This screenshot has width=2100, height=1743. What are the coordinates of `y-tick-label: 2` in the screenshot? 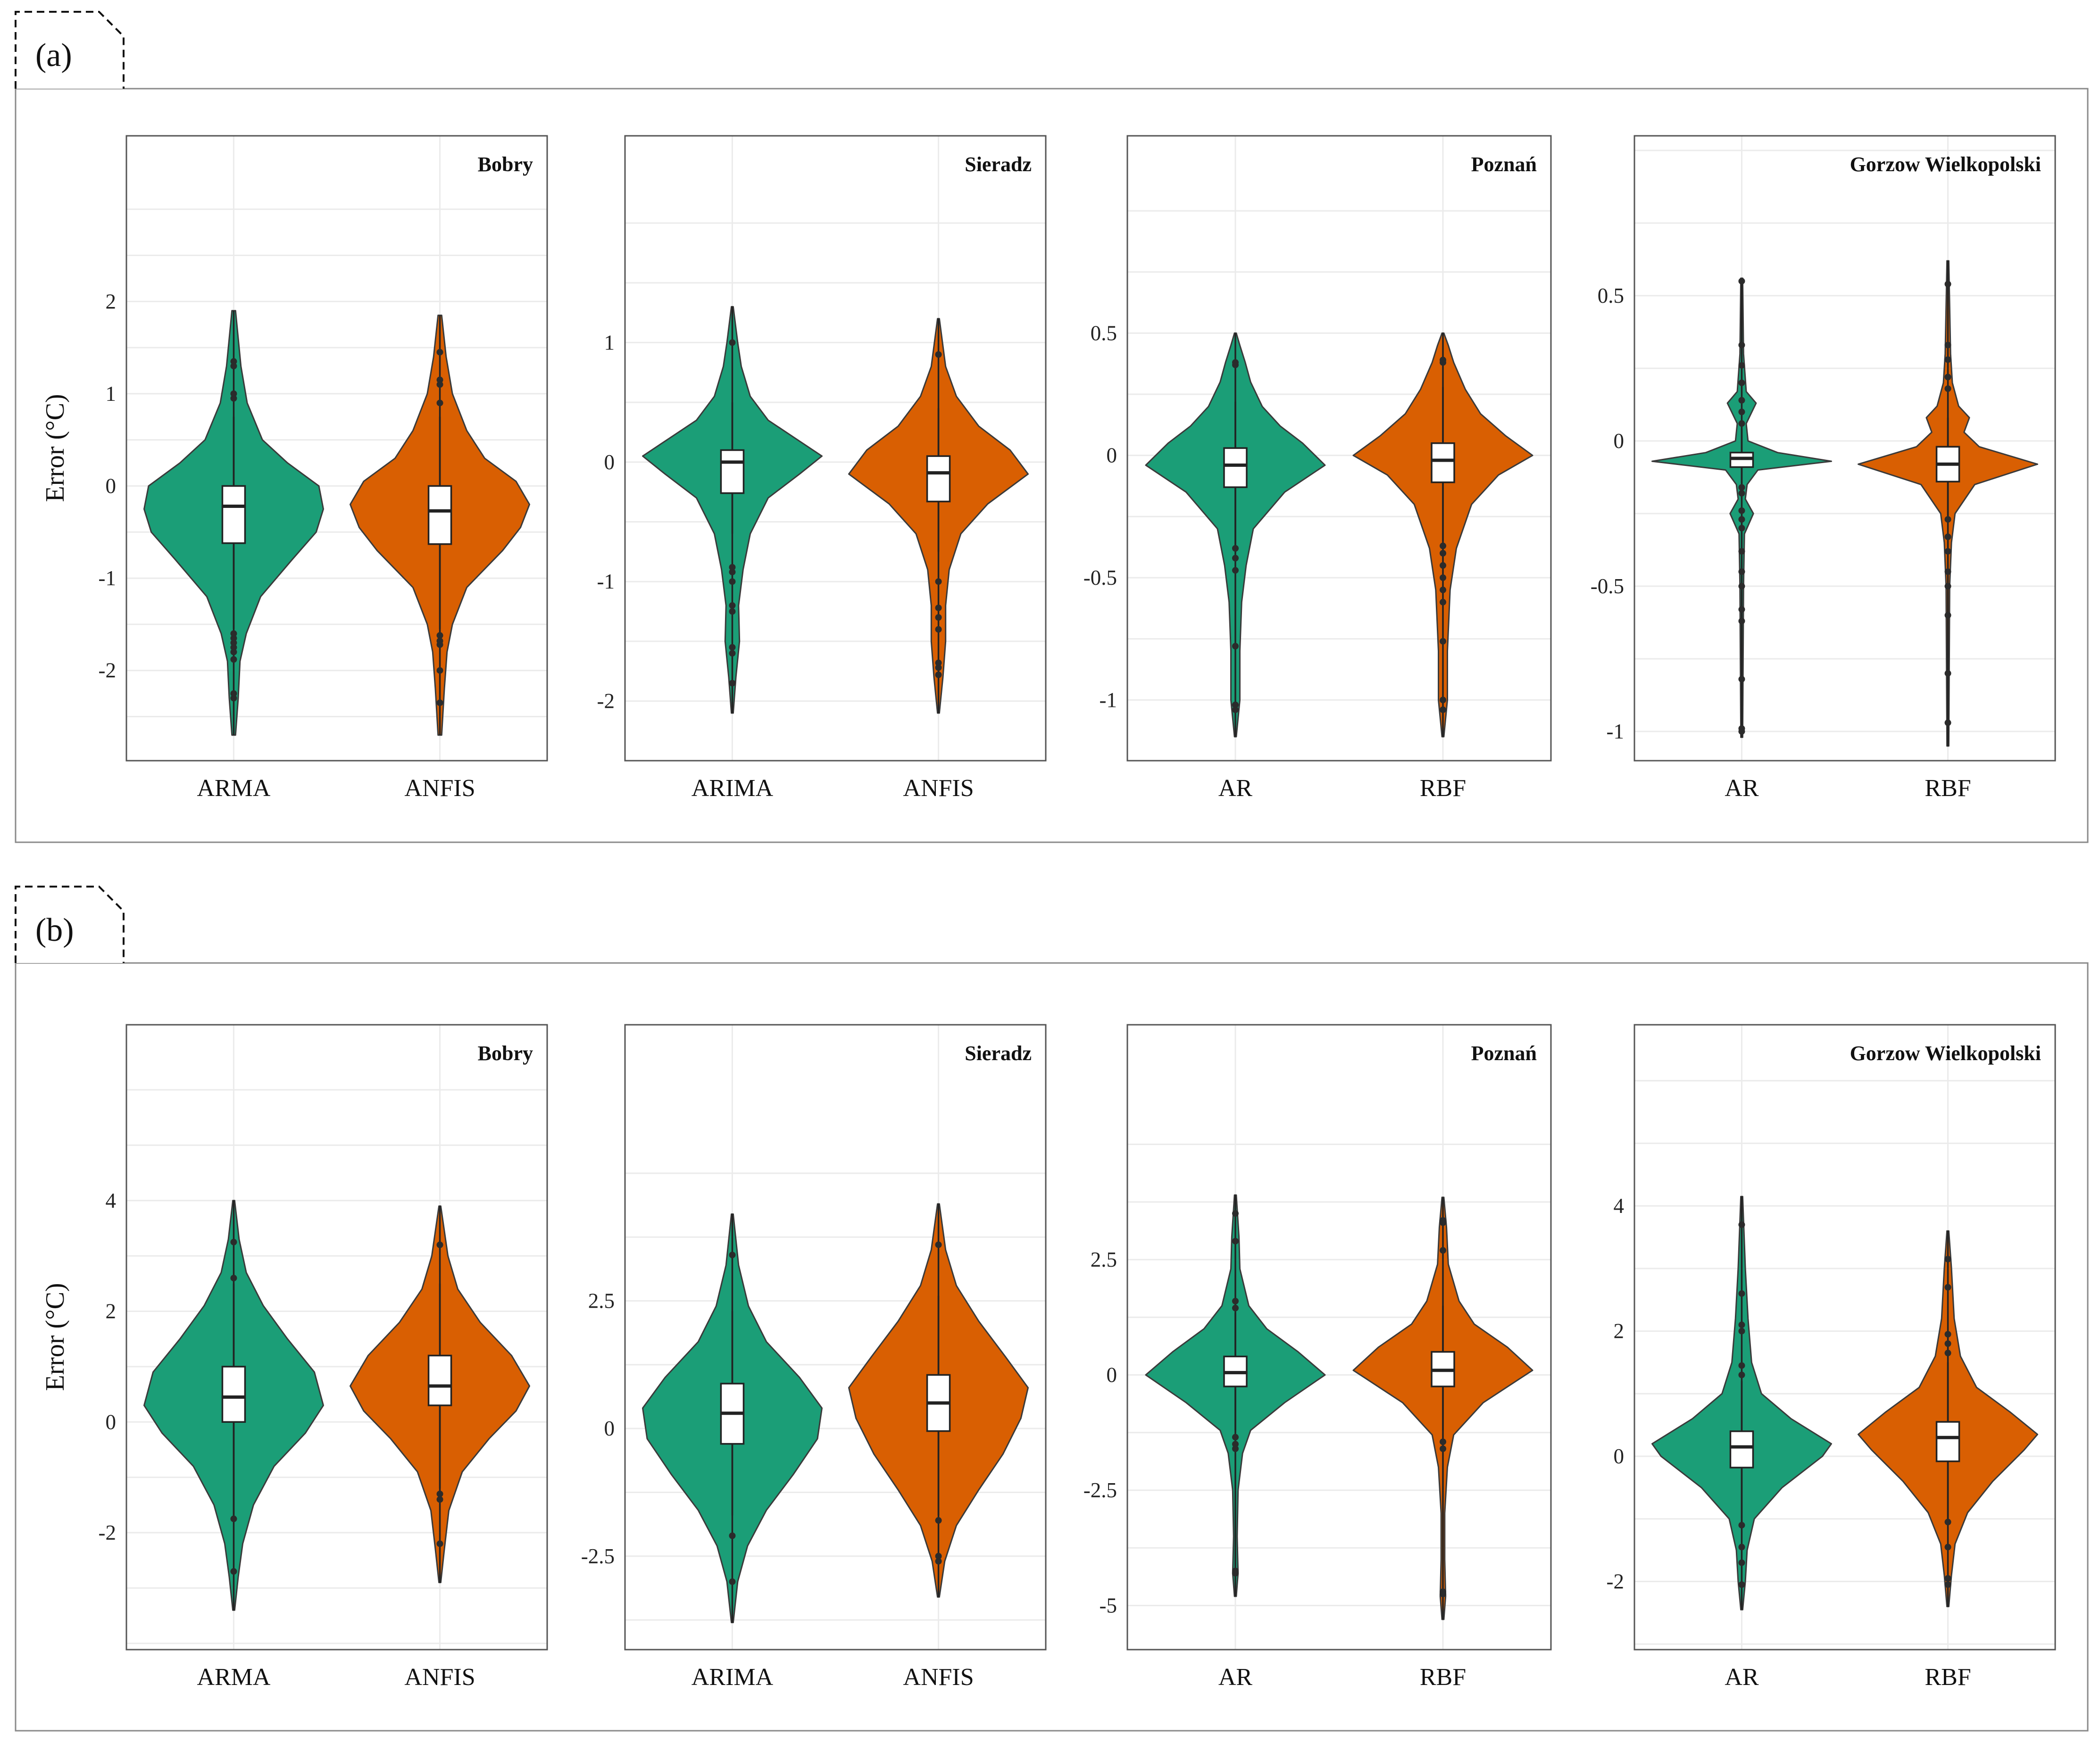 It's located at (112, 302).